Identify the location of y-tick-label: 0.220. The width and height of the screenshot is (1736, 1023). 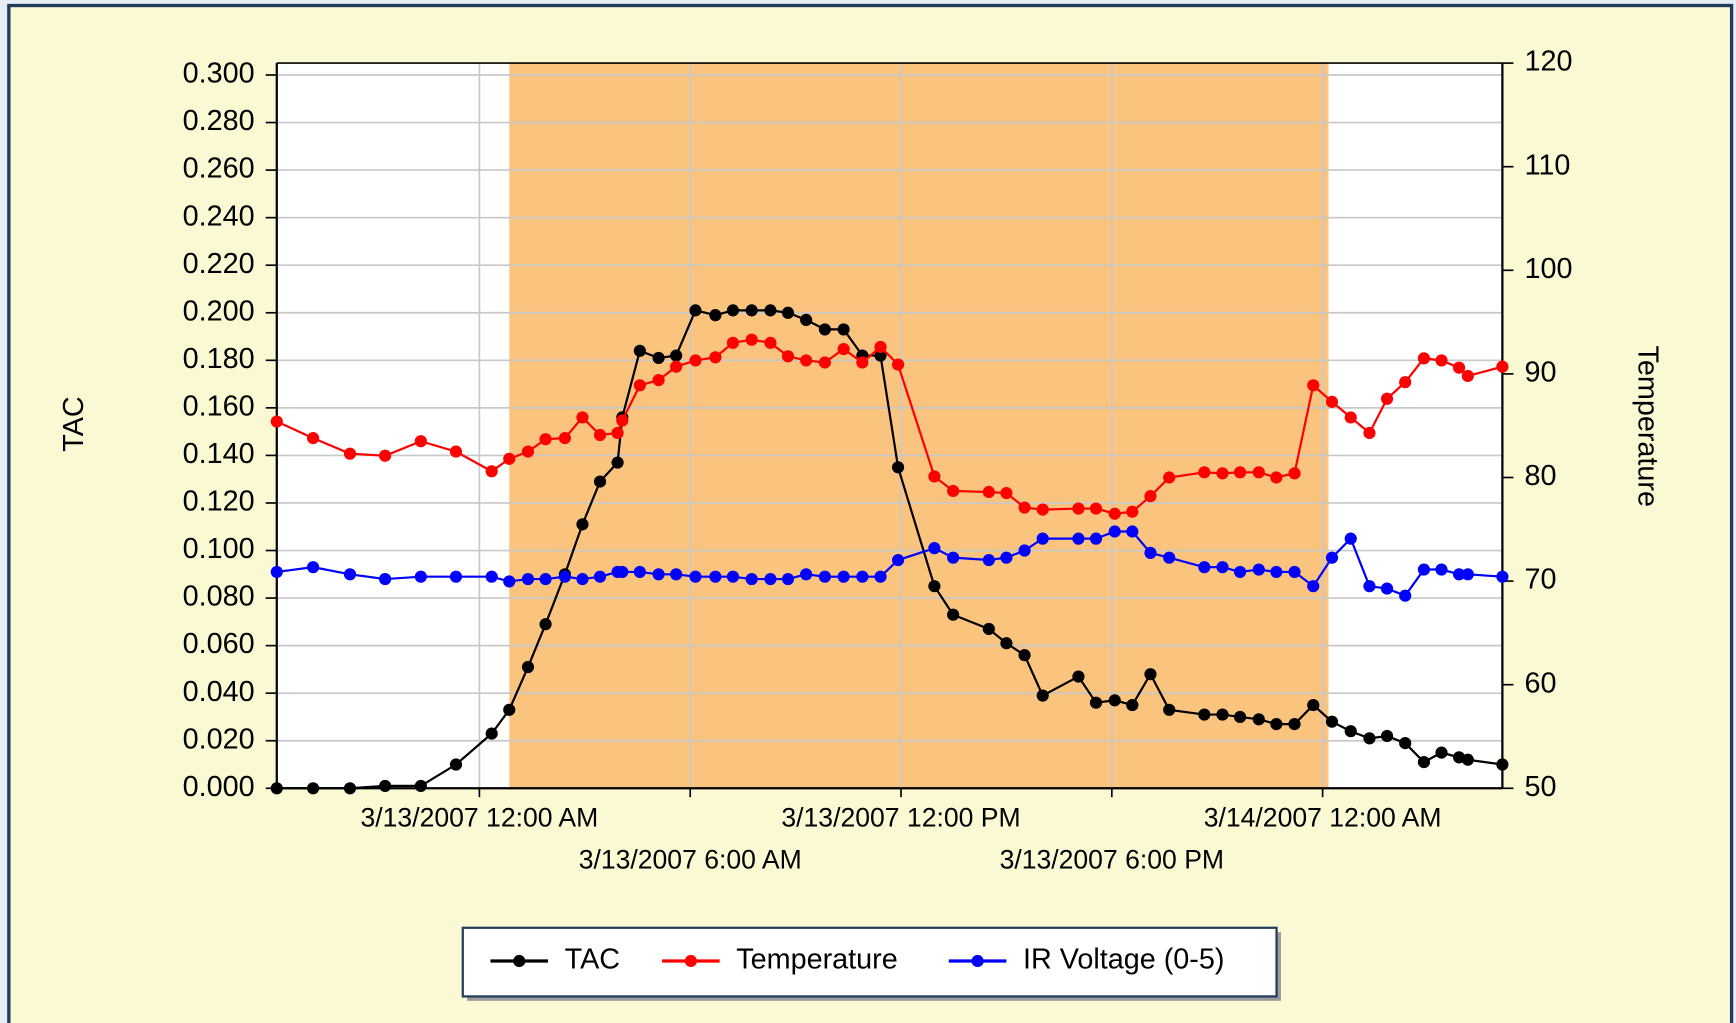
(219, 264).